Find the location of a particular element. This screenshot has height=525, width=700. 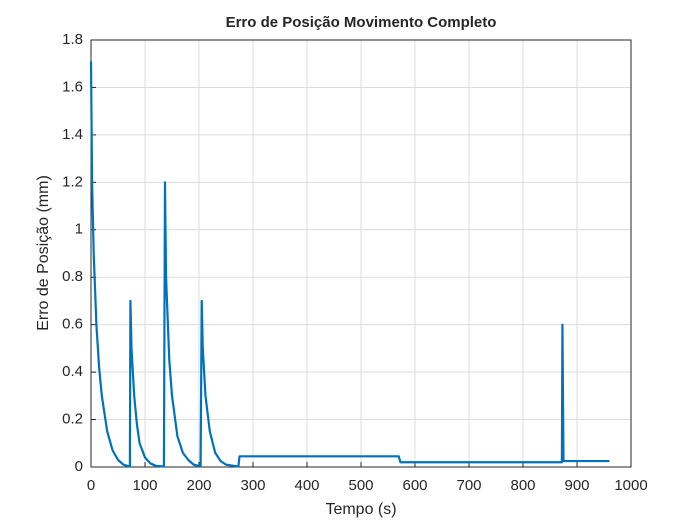

x-tick-label: 200 is located at coordinates (198, 485).